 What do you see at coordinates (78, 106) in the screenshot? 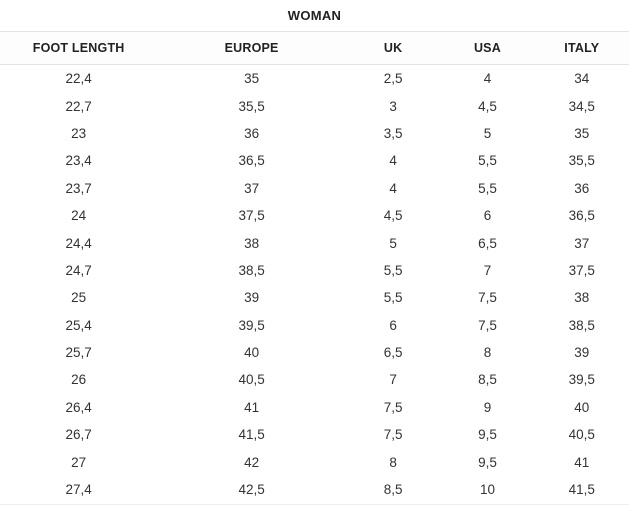
I see `table-cell: 22,7` at bounding box center [78, 106].